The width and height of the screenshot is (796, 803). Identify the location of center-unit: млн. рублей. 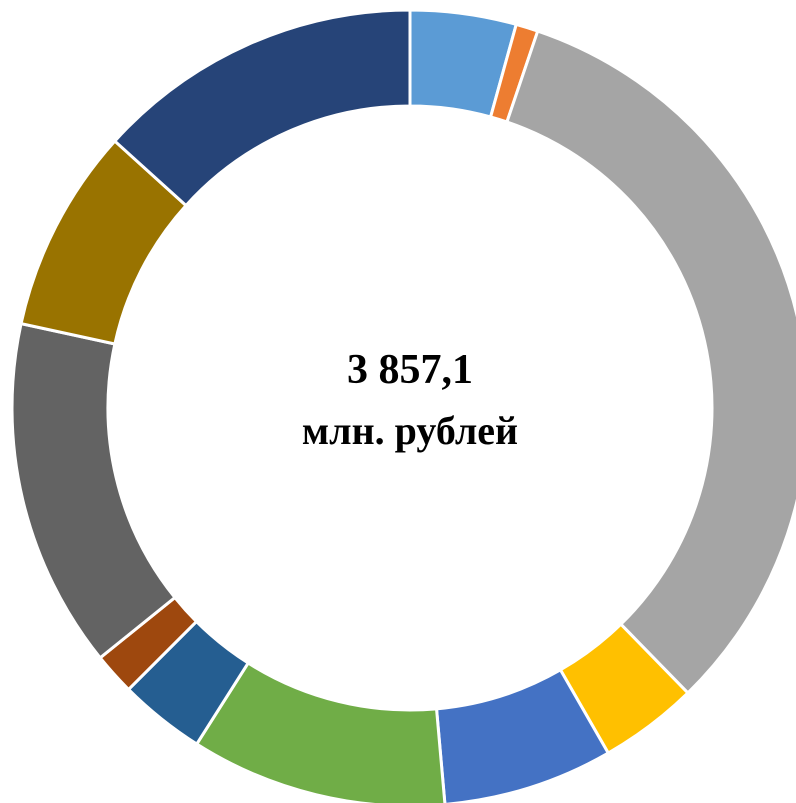
(410, 430).